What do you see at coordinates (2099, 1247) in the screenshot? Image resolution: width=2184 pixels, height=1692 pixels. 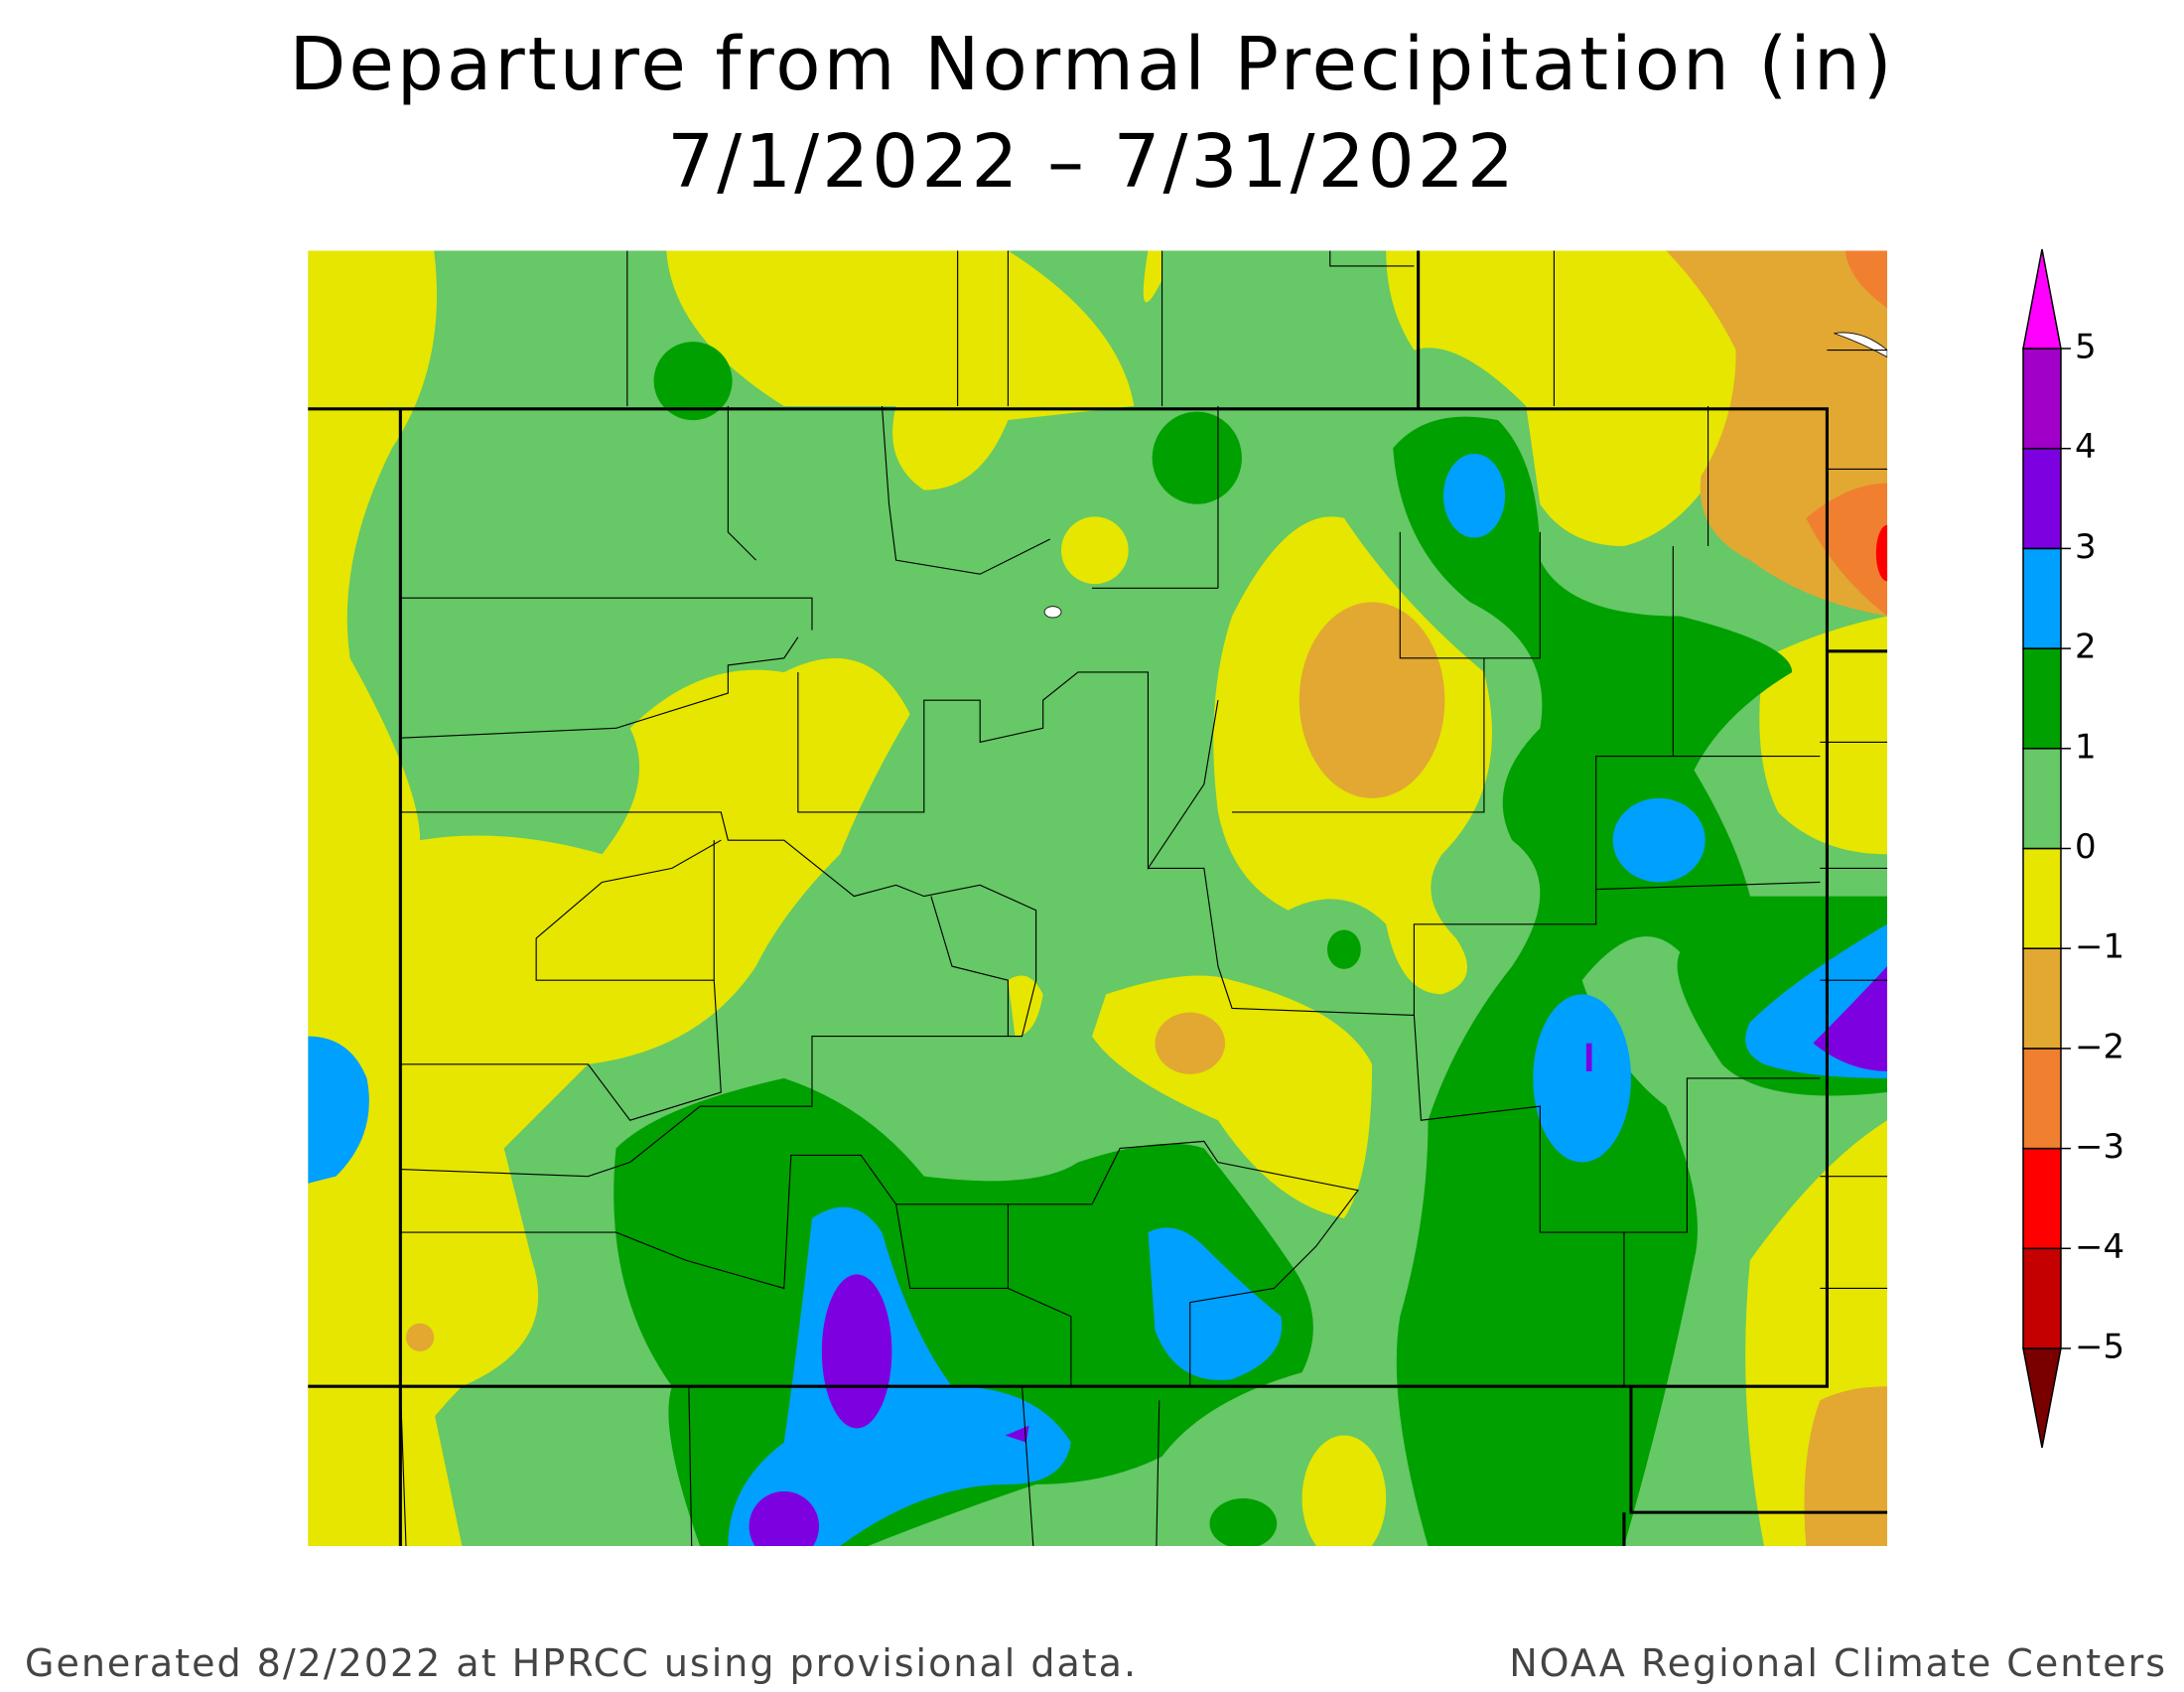 I see `colorbar-tick-label: −4` at bounding box center [2099, 1247].